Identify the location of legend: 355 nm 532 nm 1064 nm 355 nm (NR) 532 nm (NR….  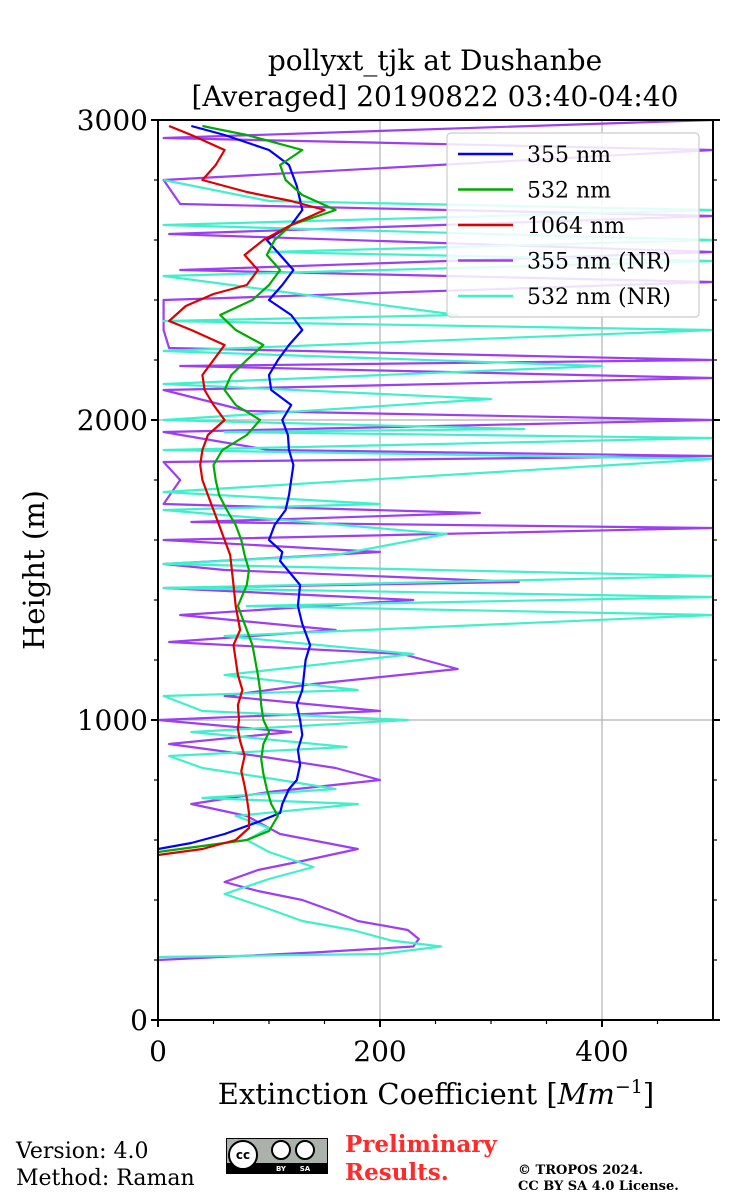
(573, 225).